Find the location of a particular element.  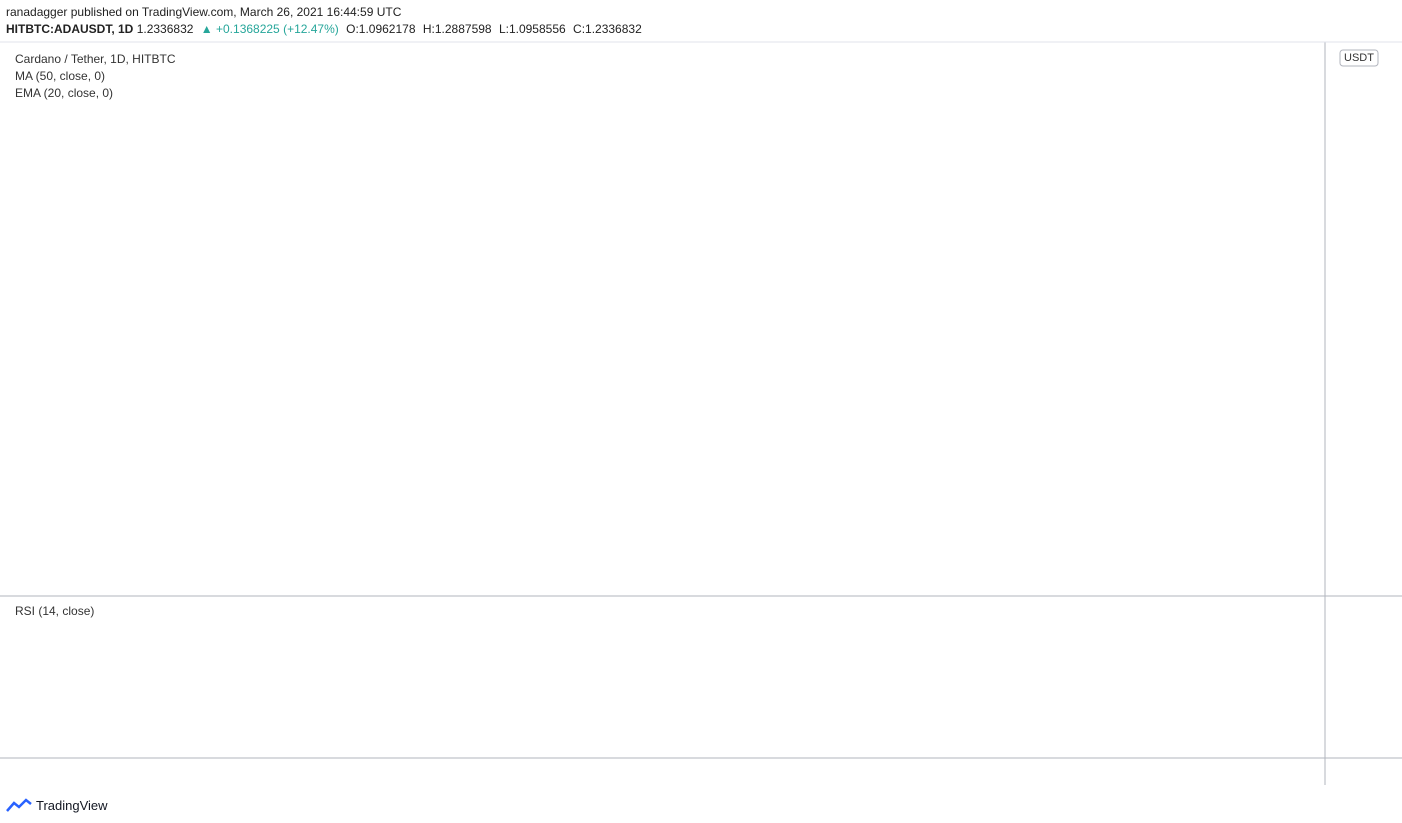

footer: TradingView is located at coordinates (57, 805).